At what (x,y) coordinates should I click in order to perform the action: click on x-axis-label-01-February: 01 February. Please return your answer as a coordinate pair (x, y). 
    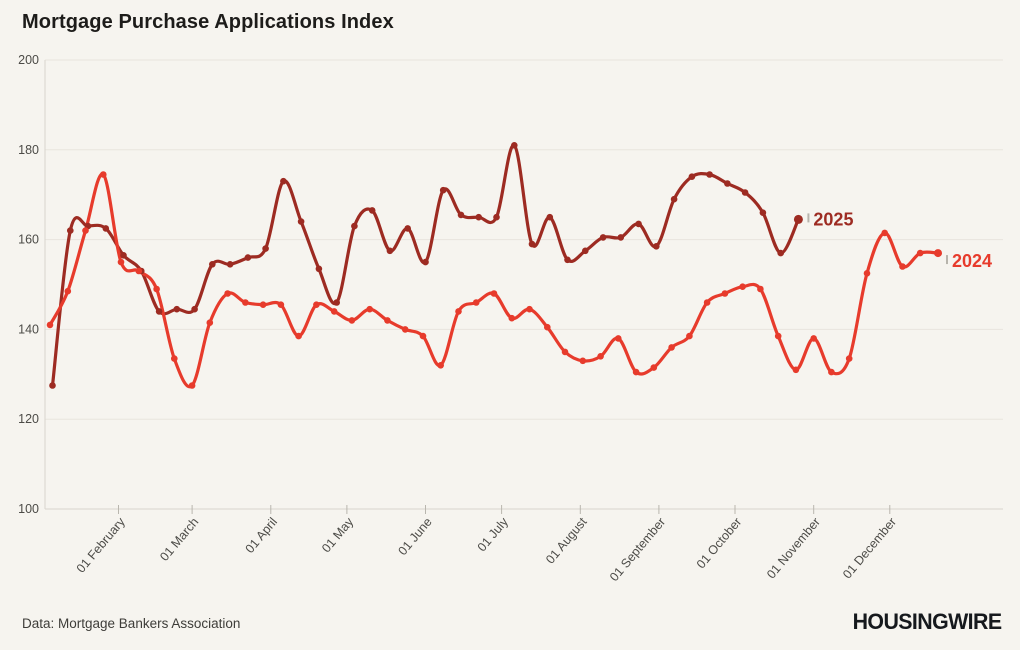
    Looking at the image, I should click on (101, 544).